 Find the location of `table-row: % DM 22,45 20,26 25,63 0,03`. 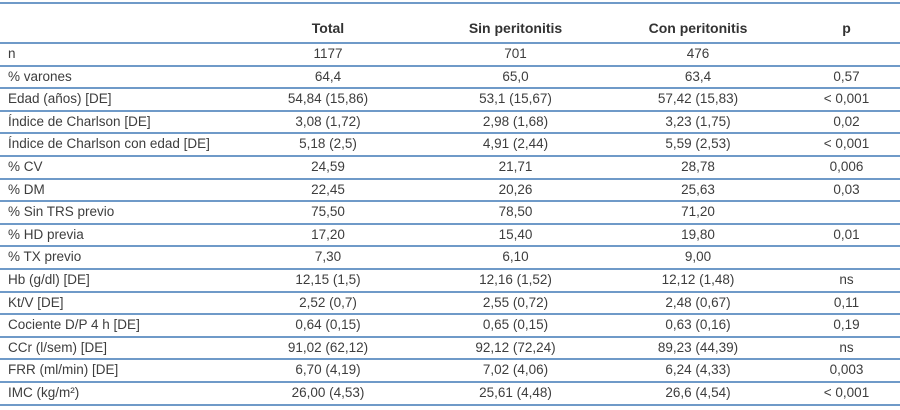

table-row: % DM 22,45 20,26 25,63 0,03 is located at coordinates (450, 190).